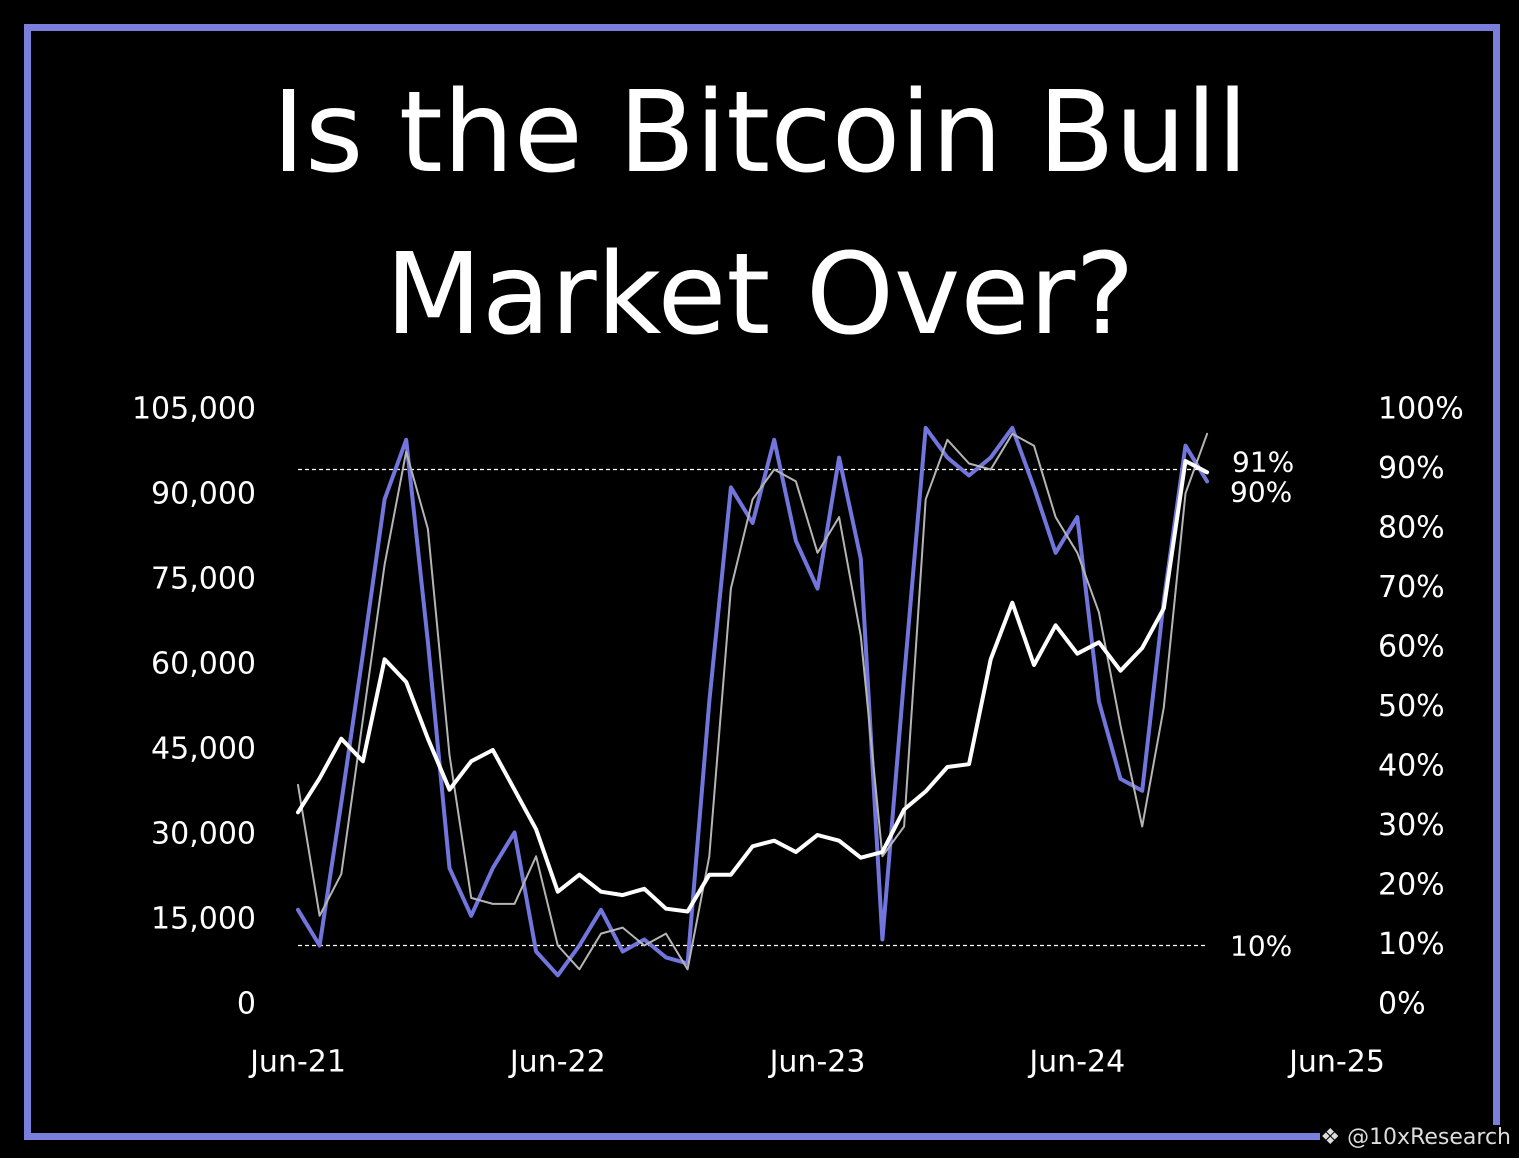  I want to click on y2-tick-label: 50%, so click(1411, 706).